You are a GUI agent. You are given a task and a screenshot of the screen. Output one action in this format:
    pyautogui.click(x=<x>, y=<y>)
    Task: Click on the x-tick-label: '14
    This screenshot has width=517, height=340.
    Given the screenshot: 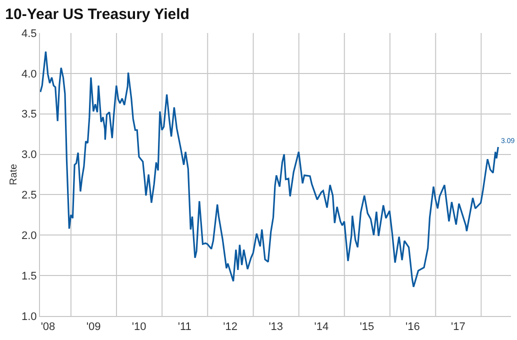 What is the action you would take?
    pyautogui.click(x=321, y=327)
    